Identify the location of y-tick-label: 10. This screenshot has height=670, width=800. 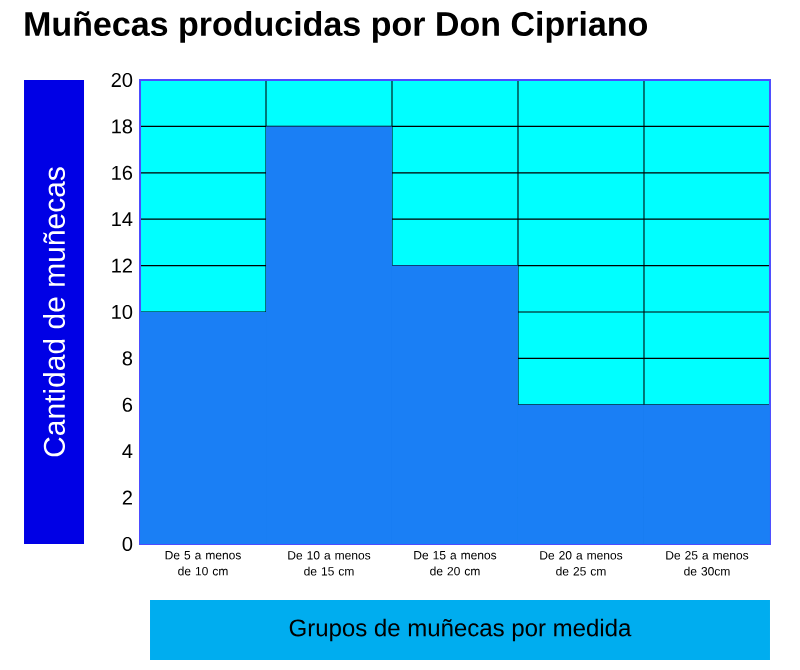
(122, 312).